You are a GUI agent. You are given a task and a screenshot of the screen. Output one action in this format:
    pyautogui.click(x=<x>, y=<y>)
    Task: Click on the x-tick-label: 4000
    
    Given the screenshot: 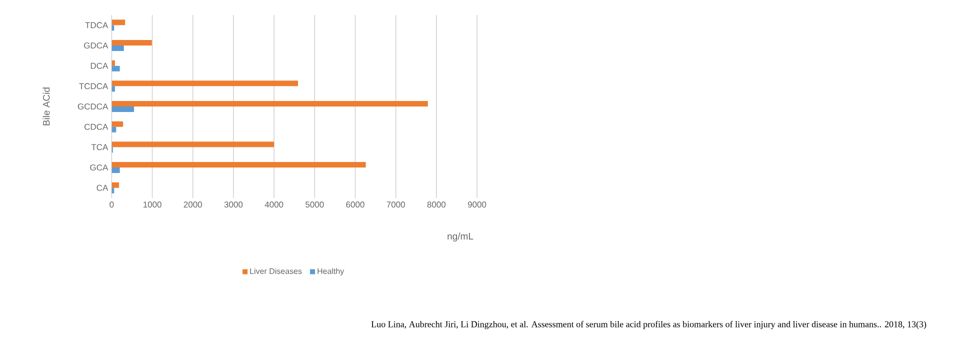 What is the action you would take?
    pyautogui.click(x=274, y=205)
    